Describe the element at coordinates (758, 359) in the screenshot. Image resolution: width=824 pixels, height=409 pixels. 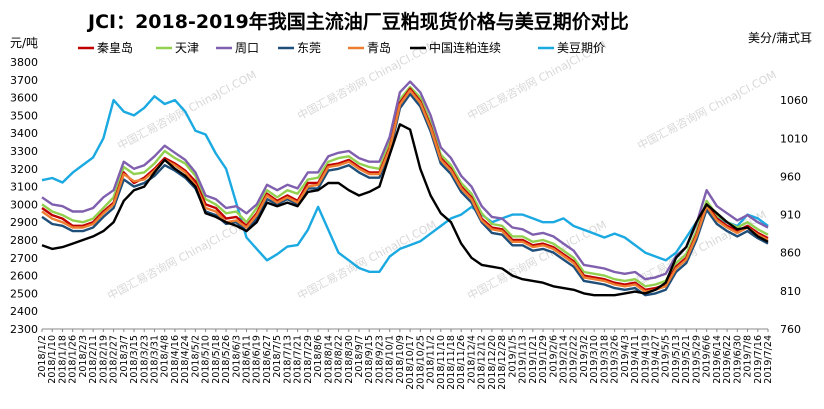
I see `x-tick-label: 2019/7/16` at that location.